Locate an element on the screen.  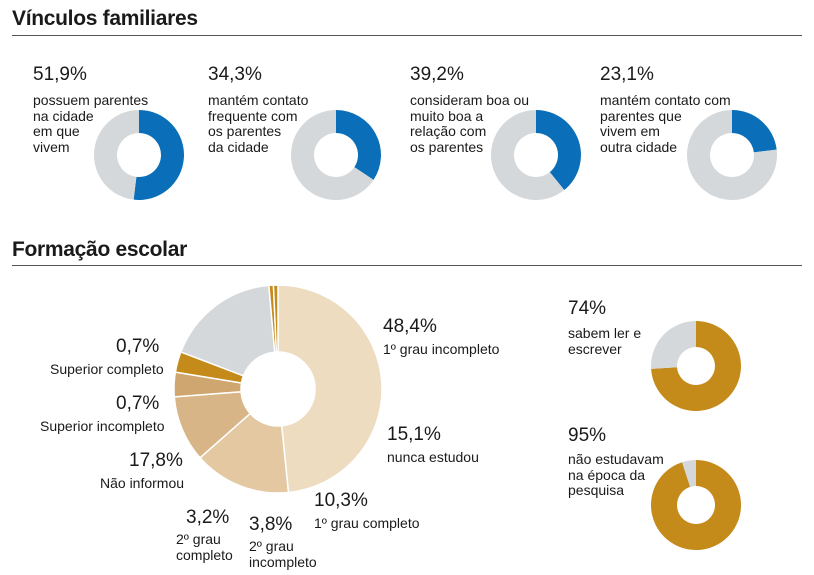
literacy-percent: 74% is located at coordinates (587, 308).